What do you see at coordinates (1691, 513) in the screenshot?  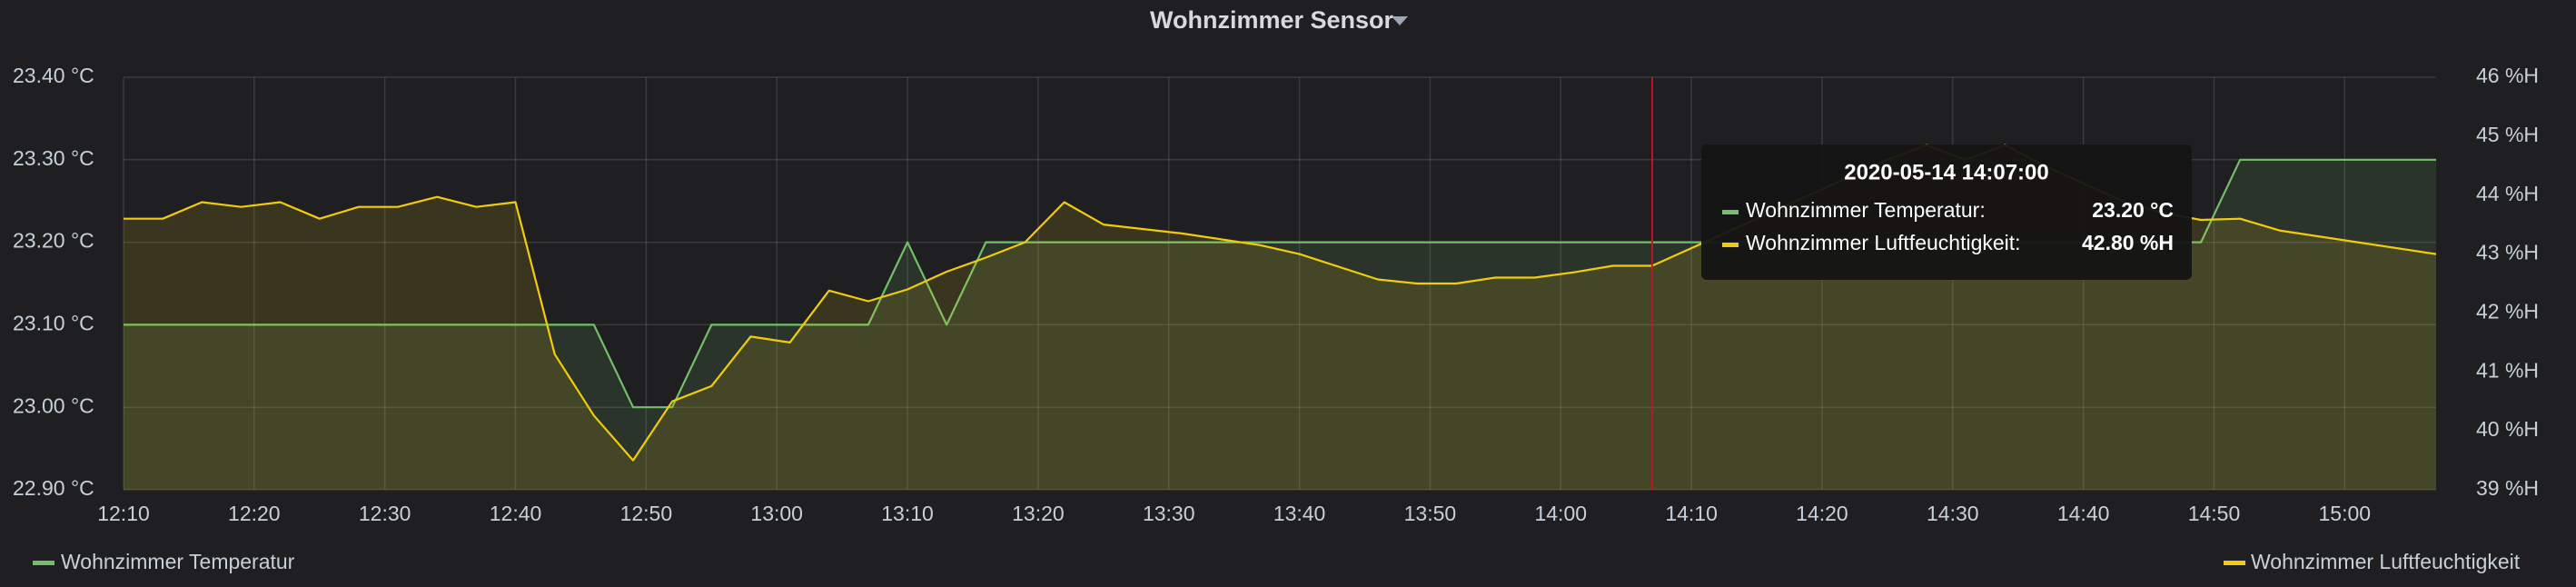 I see `x-tick-label: 14:10` at bounding box center [1691, 513].